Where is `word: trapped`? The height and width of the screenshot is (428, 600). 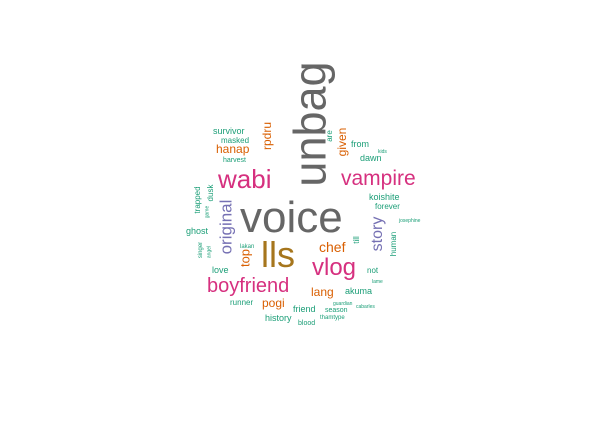
word: trapped is located at coordinates (197, 200).